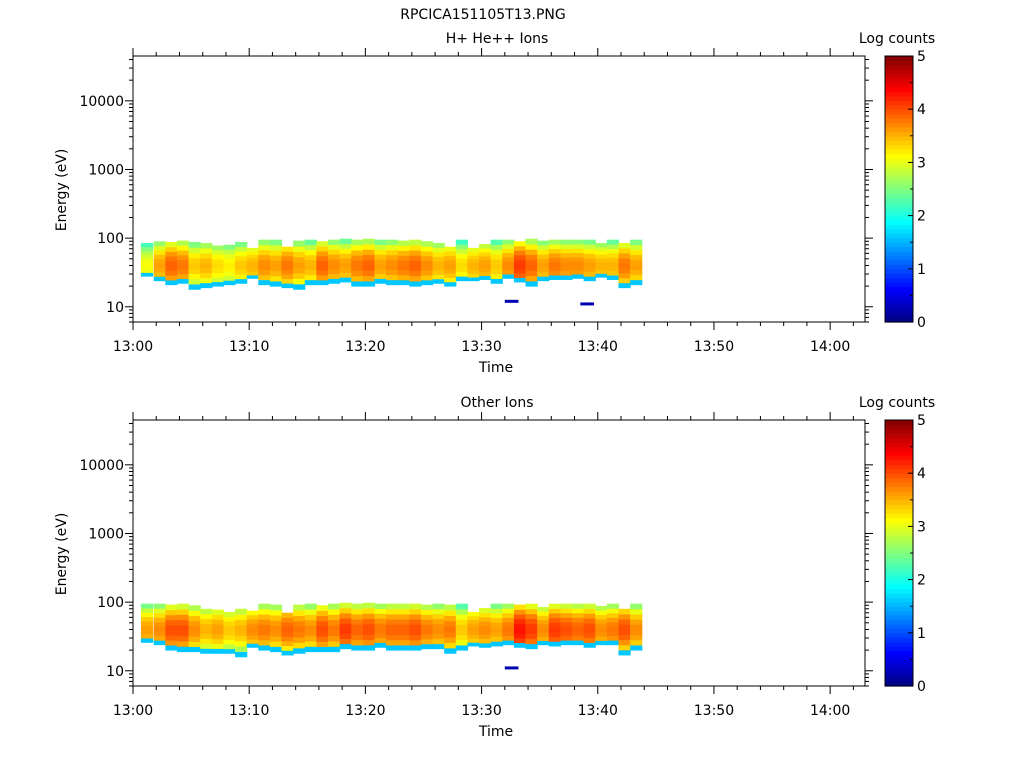 The image size is (1024, 768). I want to click on colorbar-tick-label: 2, so click(921, 217).